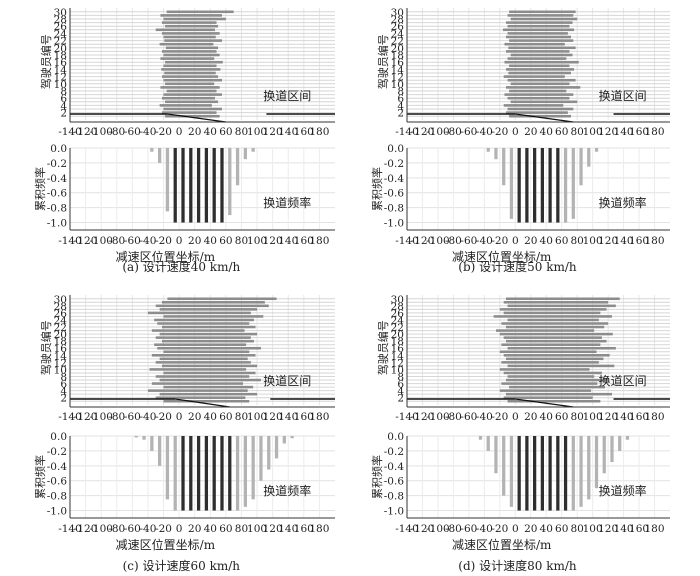 Image resolution: width=700 pixels, height=576 pixels. Describe the element at coordinates (60, 307) in the screenshot. I see `y-tick-label-top: 28` at that location.